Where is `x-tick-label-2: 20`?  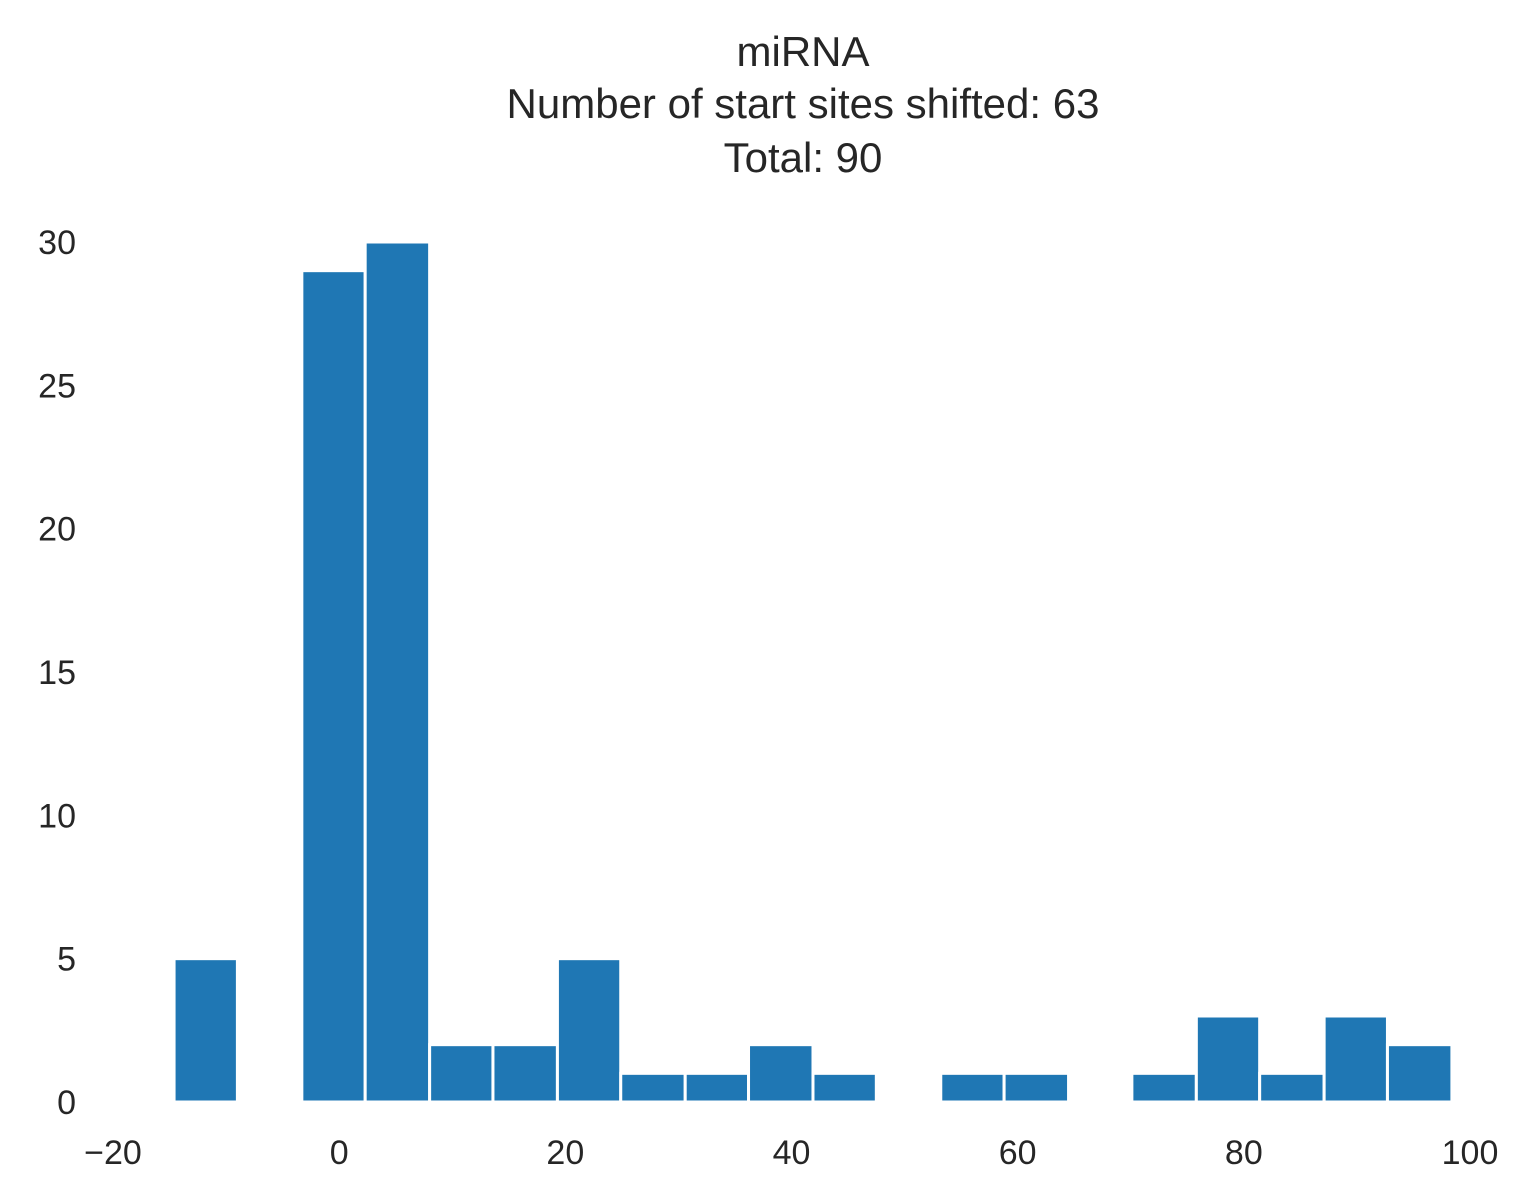 x-tick-label-2: 20 is located at coordinates (565, 1153).